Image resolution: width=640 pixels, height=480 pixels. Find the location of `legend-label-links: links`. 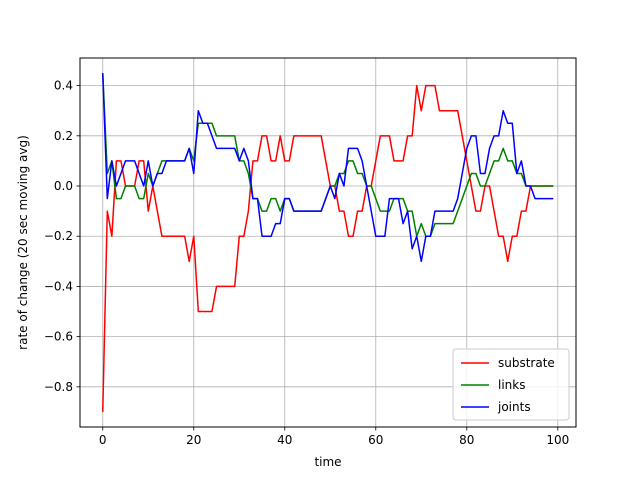

legend-label-links: links is located at coordinates (511, 385).